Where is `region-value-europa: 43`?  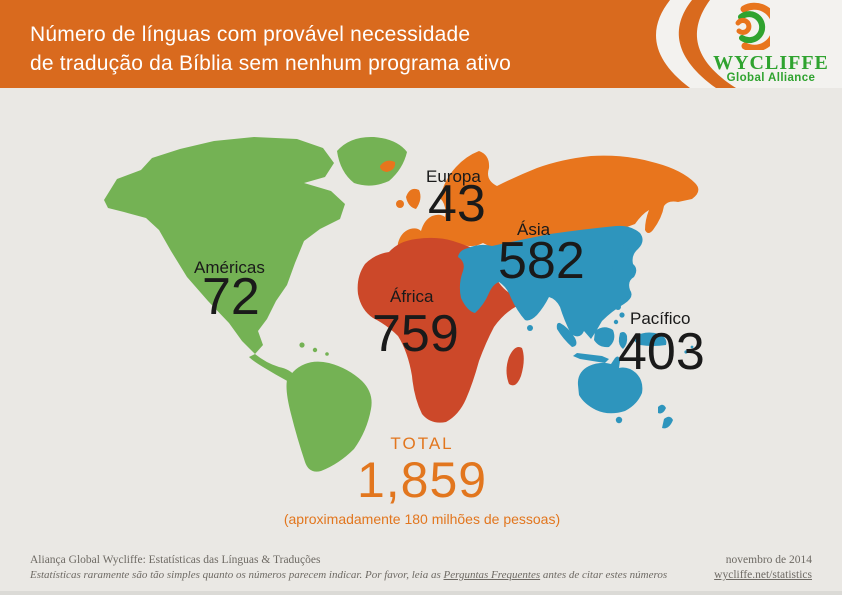 region-value-europa: 43 is located at coordinates (457, 204).